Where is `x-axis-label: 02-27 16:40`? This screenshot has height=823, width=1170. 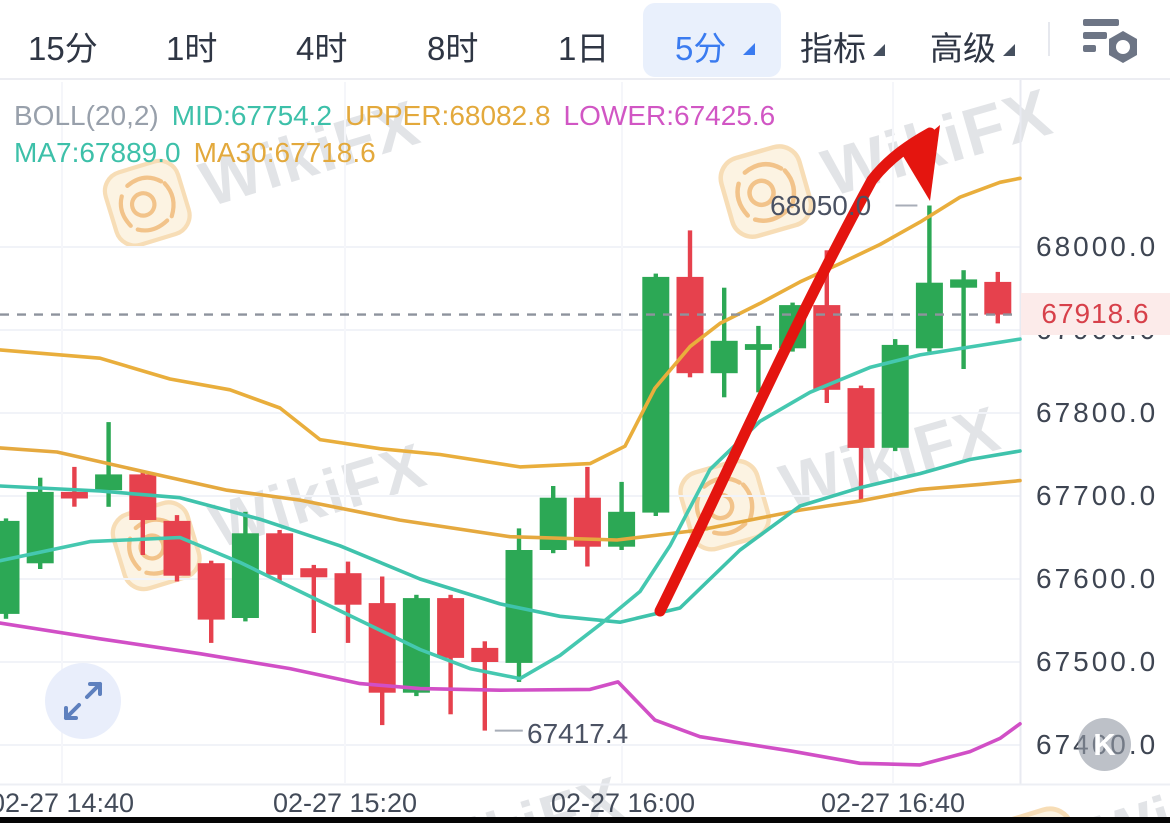 x-axis-label: 02-27 16:40 is located at coordinates (893, 803).